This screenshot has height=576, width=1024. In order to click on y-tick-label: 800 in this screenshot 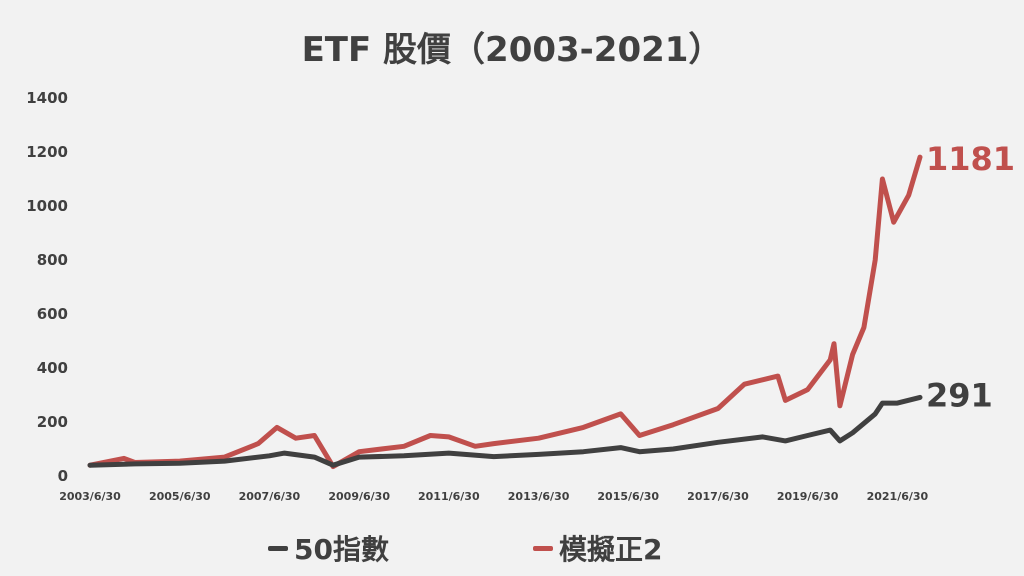, I will do `click(52, 260)`.